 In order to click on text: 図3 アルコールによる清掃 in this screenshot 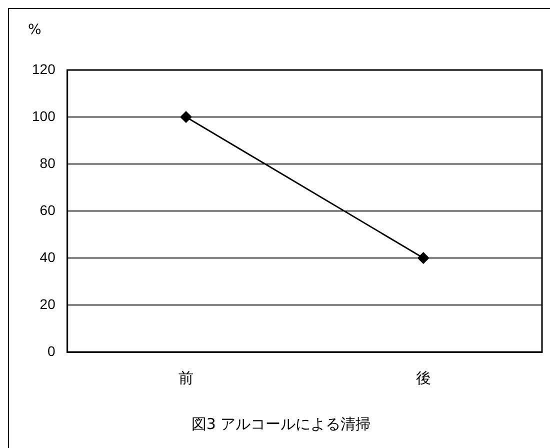, I will do `click(281, 423)`.